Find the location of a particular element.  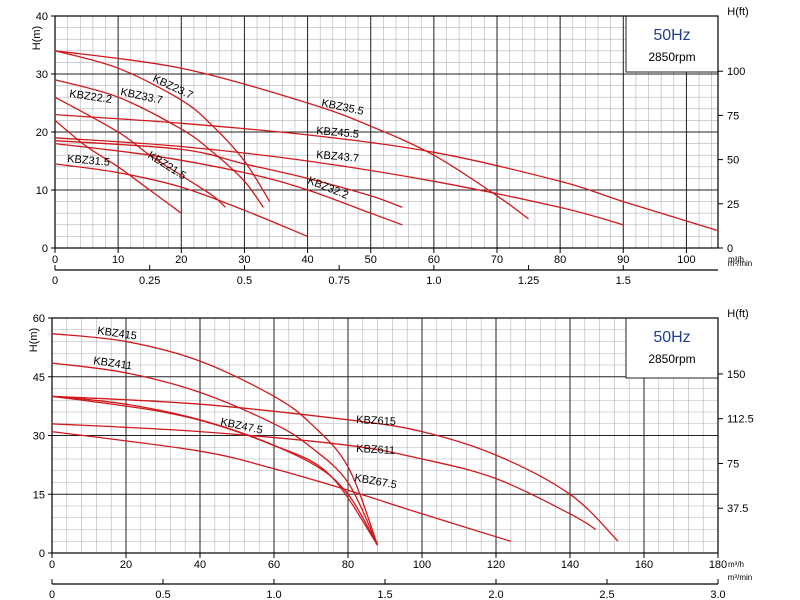

y-tick-label: 10 is located at coordinates (42, 191).